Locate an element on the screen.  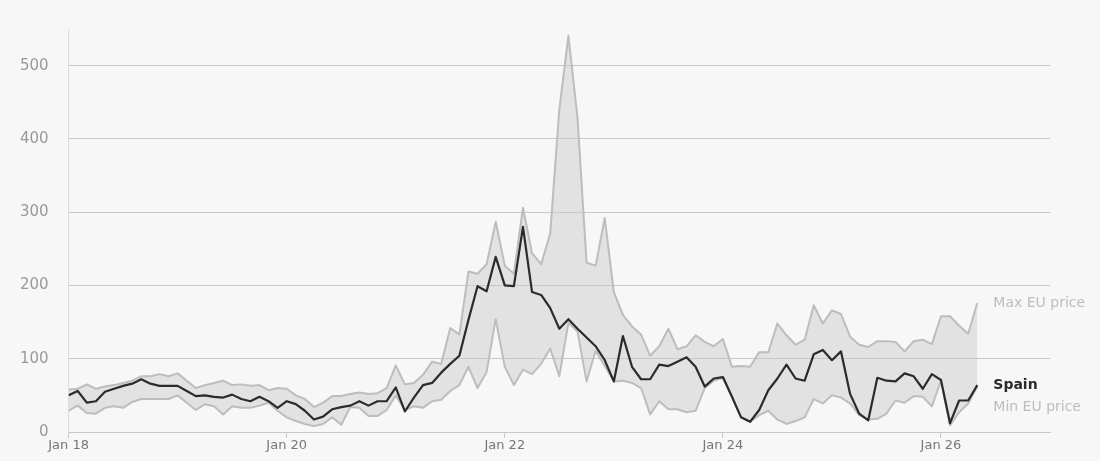
series-label: Min EU price is located at coordinates (1037, 405).